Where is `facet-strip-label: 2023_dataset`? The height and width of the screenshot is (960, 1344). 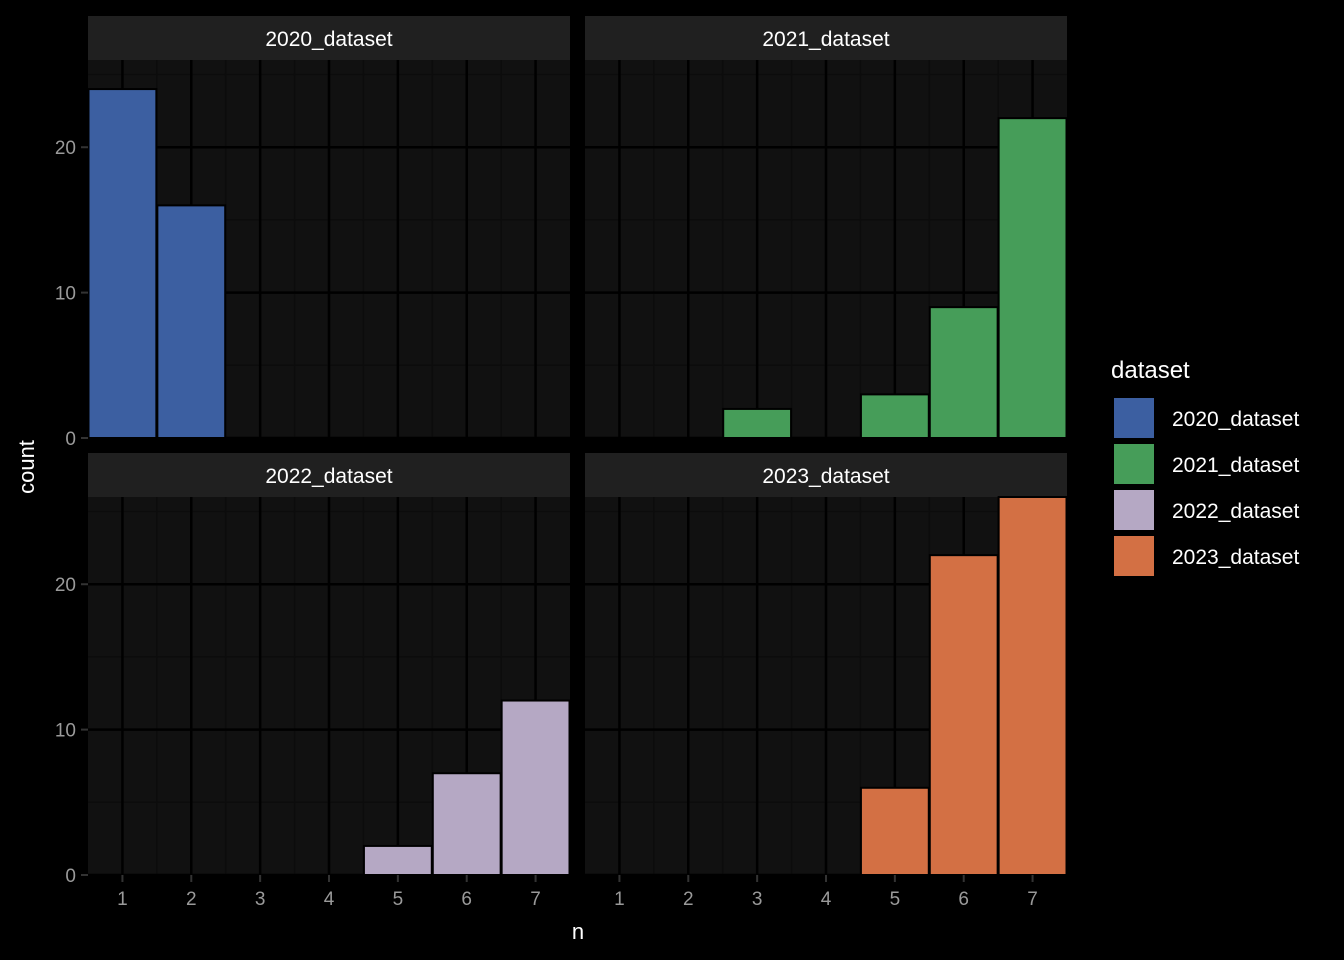 facet-strip-label: 2023_dataset is located at coordinates (825, 476).